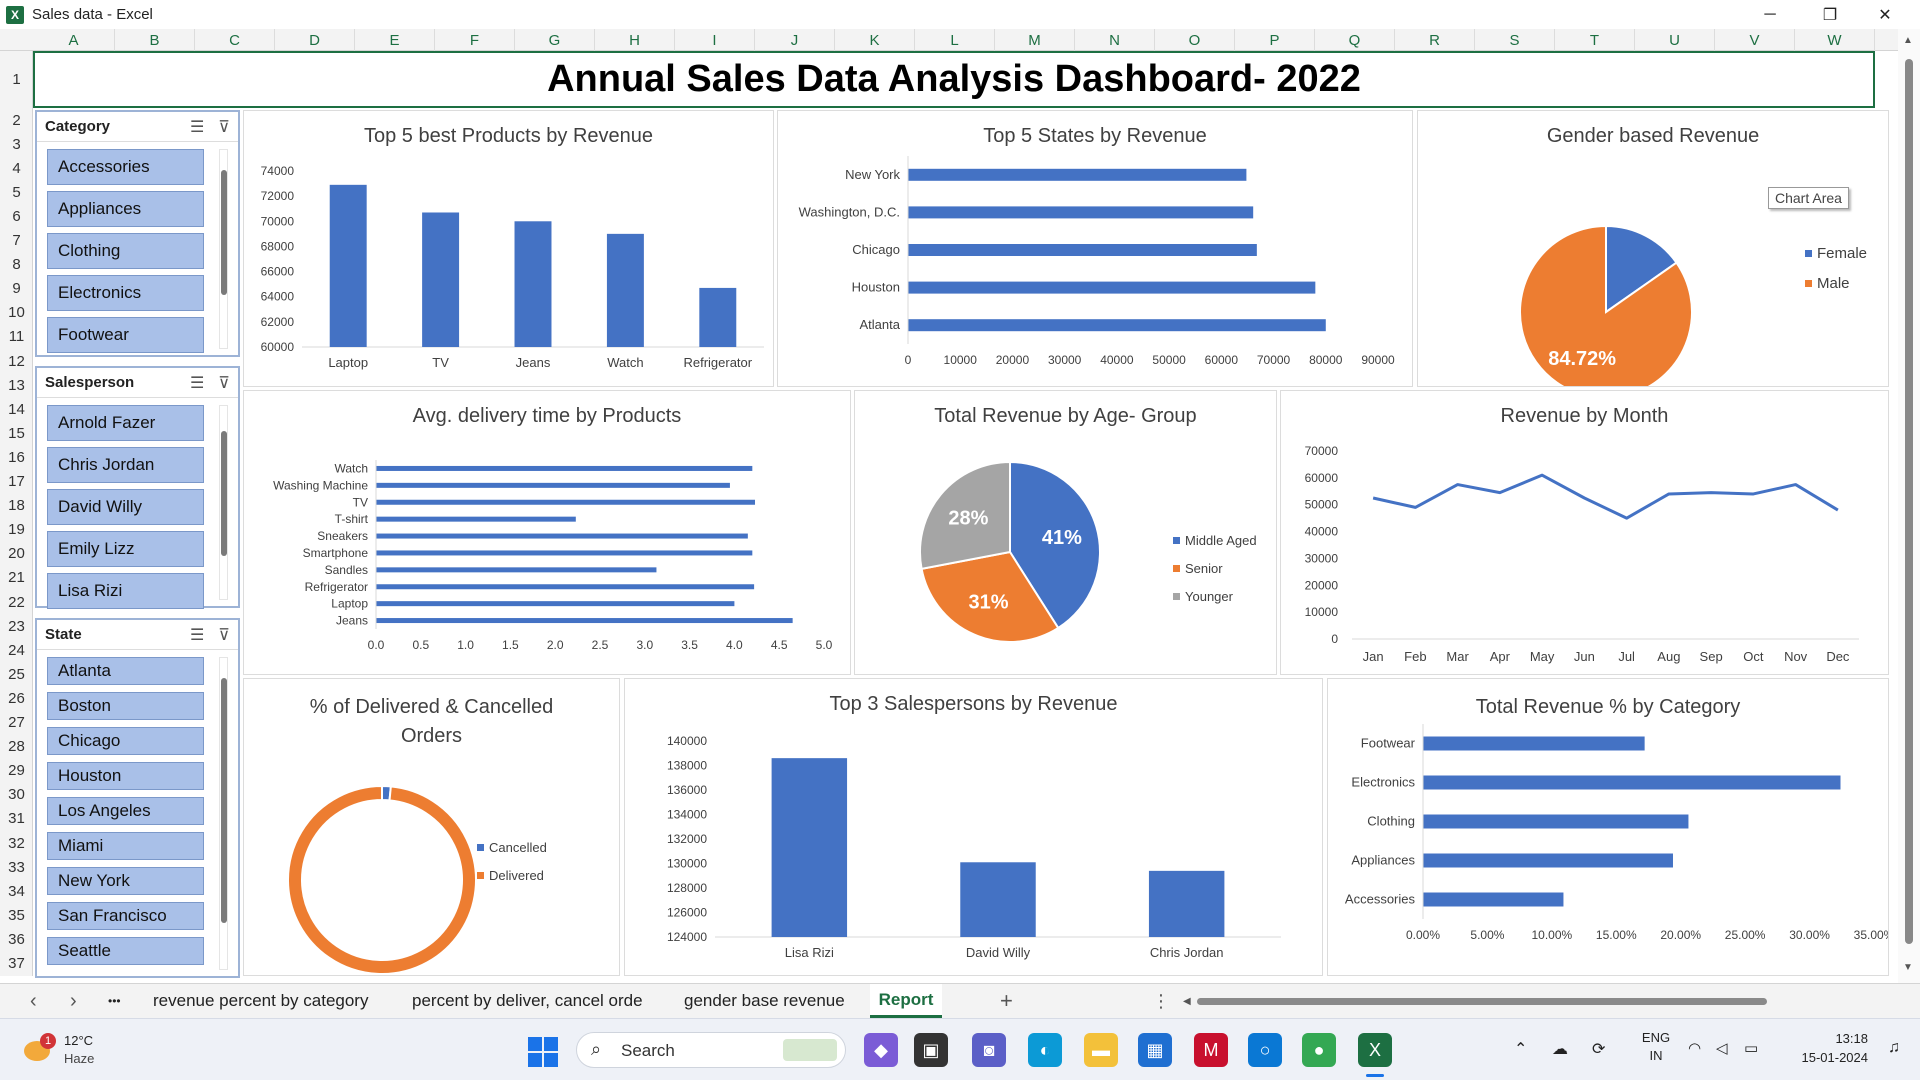 The image size is (1920, 1080). What do you see at coordinates (1275, 40) in the screenshot?
I see `column-header-p: P` at bounding box center [1275, 40].